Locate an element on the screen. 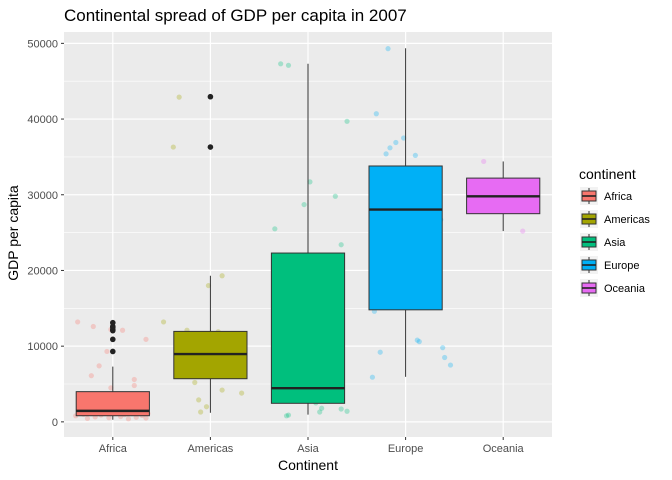 This screenshot has width=672, height=480. legend-label: Oceania is located at coordinates (625, 289).